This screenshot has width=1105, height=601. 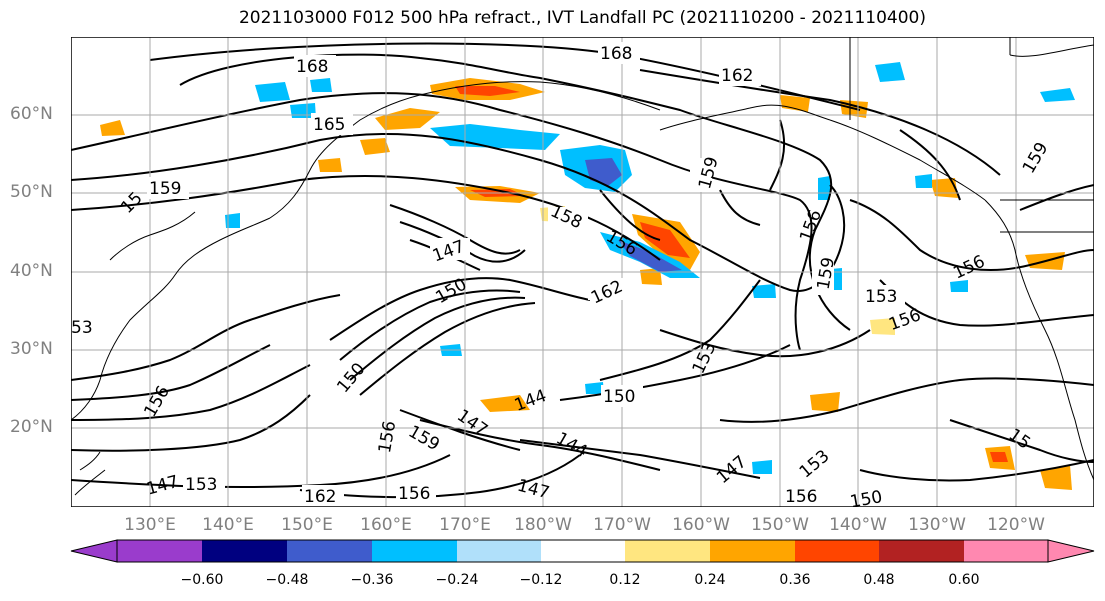 I want to click on colorbar, so click(x=582, y=551).